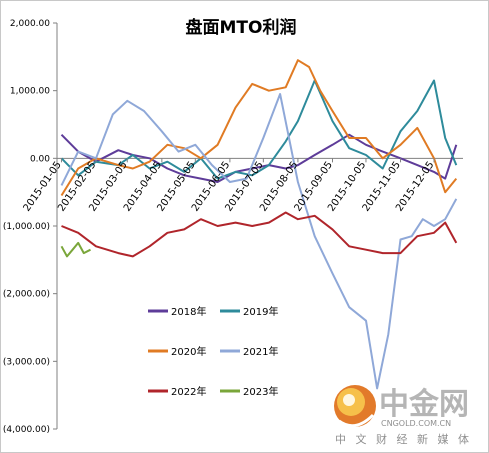  I want to click on watermark-subtitle: 中 文 财 经 新 媒 体, so click(403, 439).